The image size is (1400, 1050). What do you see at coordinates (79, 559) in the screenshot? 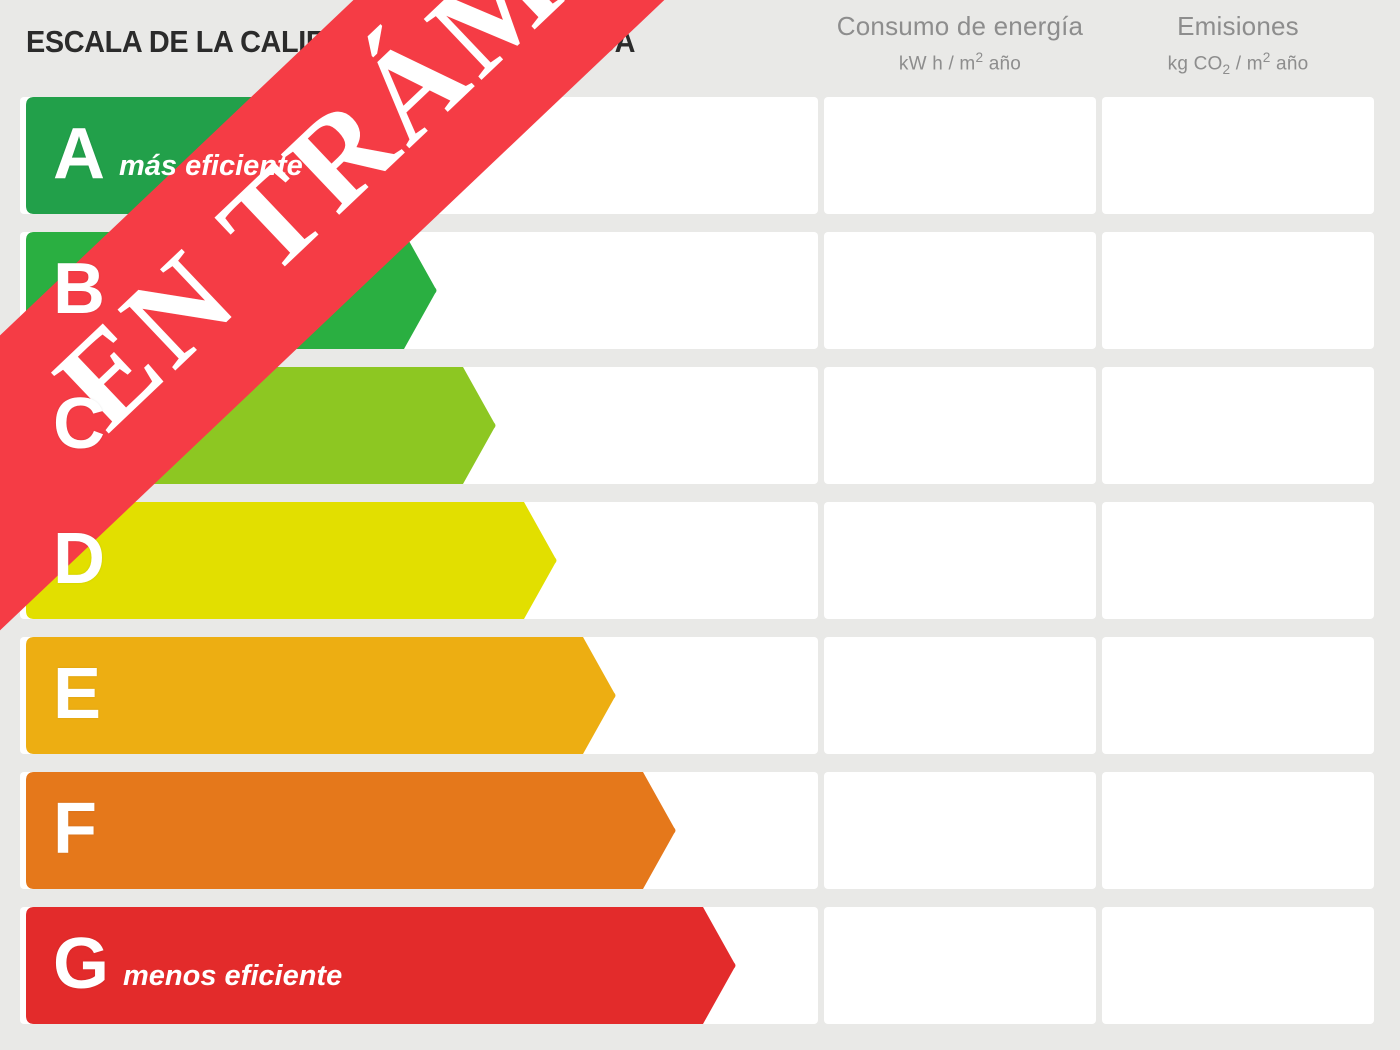
I see `rating-letter: D` at bounding box center [79, 559].